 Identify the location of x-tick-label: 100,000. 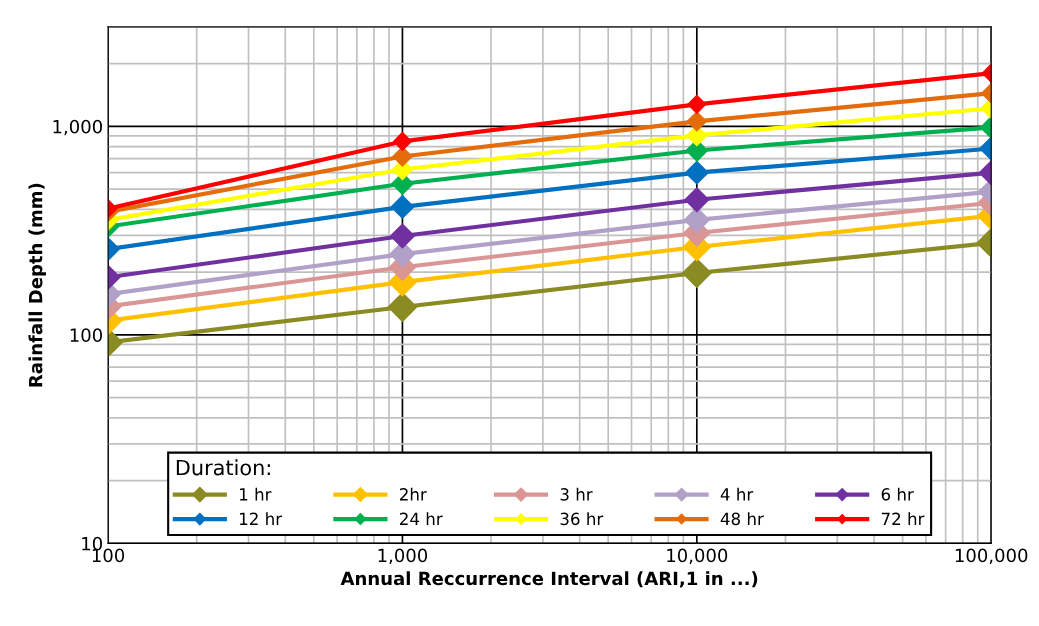
(991, 556).